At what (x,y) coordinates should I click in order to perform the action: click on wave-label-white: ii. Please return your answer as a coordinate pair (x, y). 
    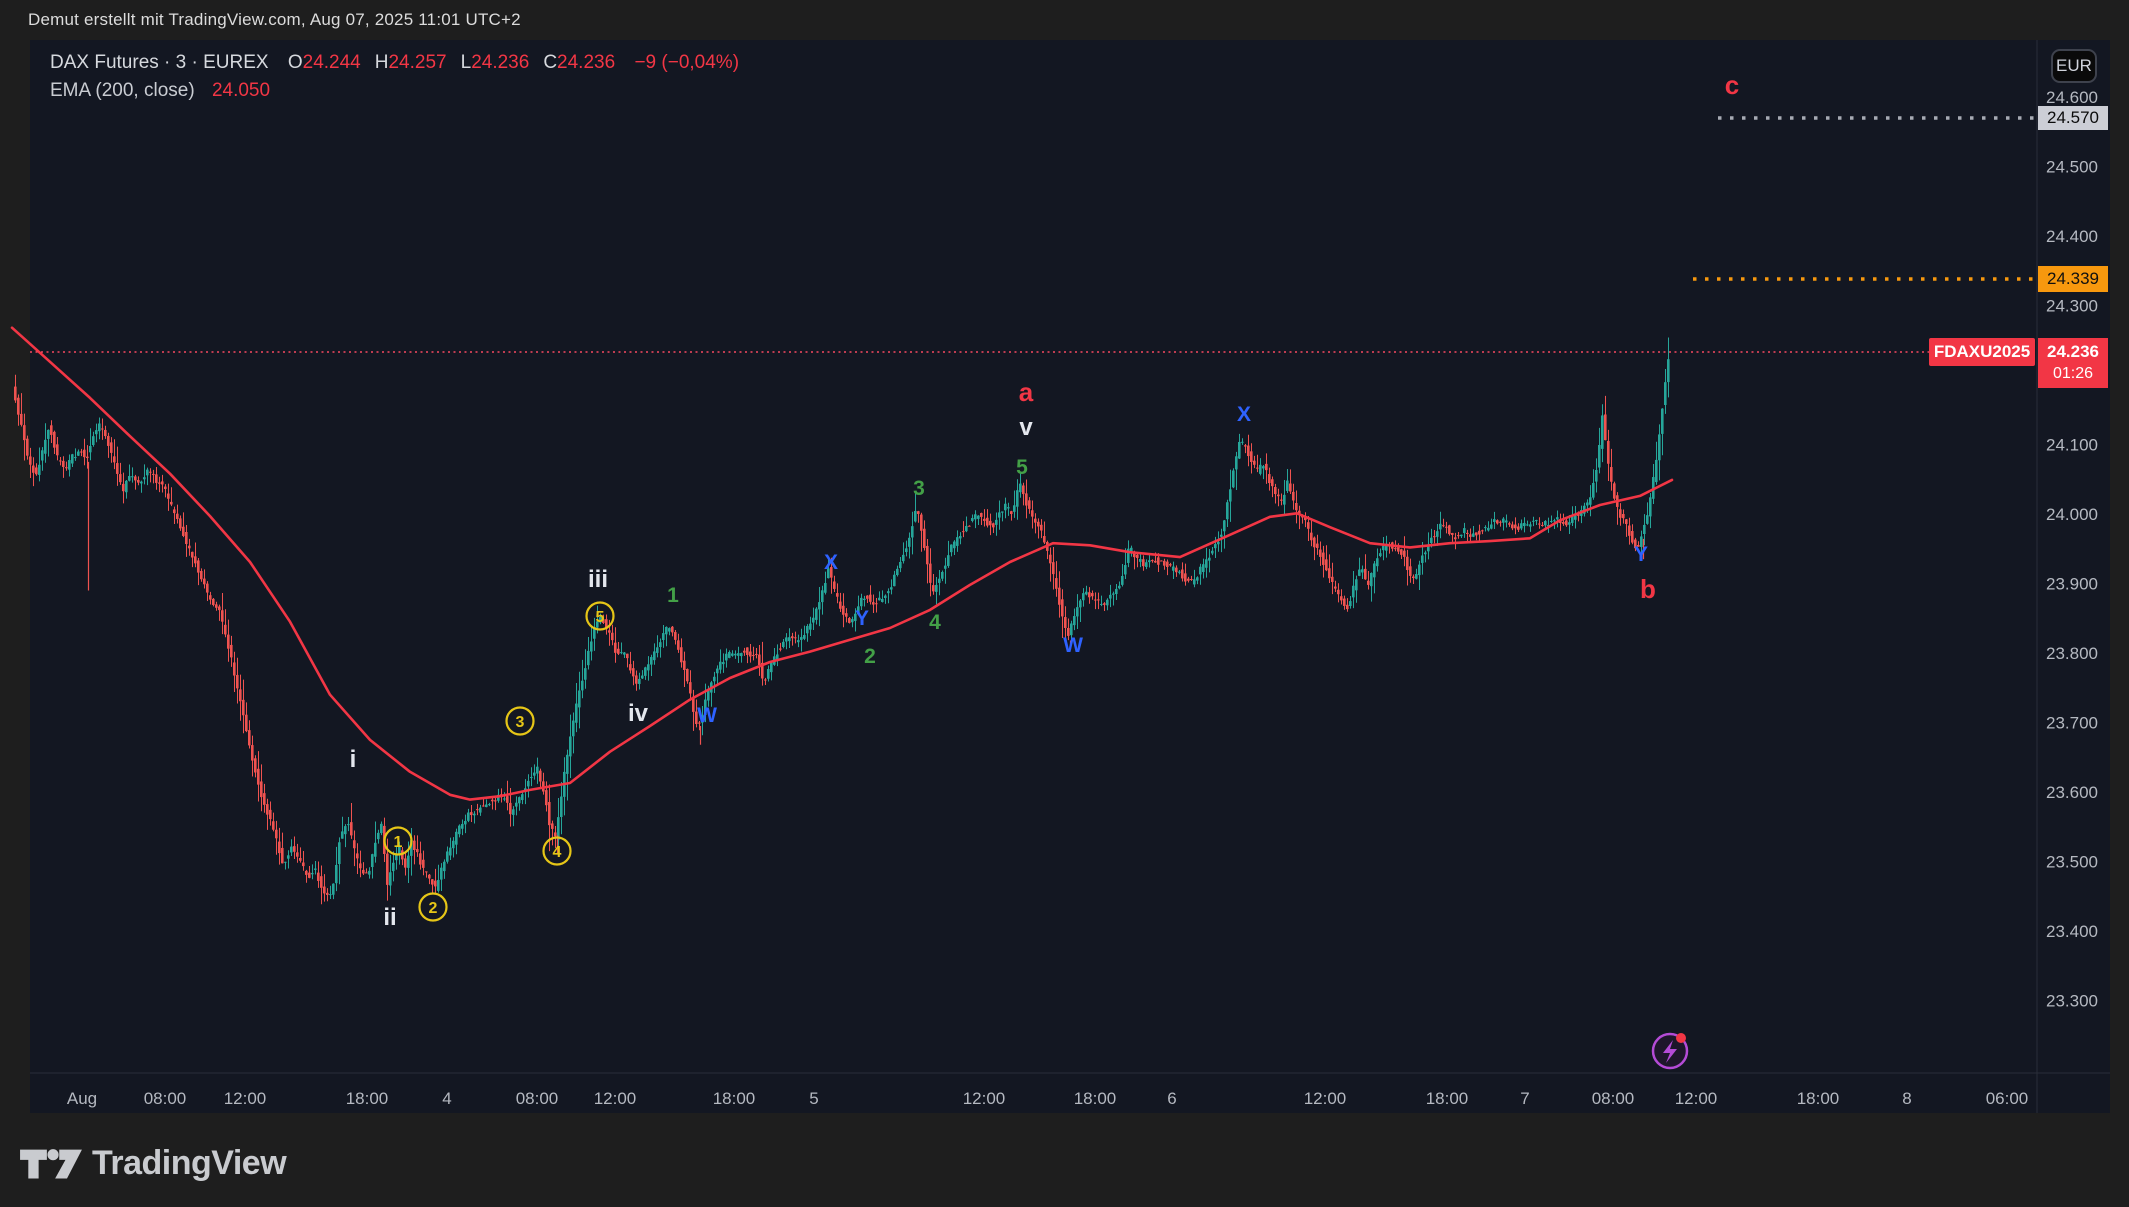
    Looking at the image, I should click on (389, 917).